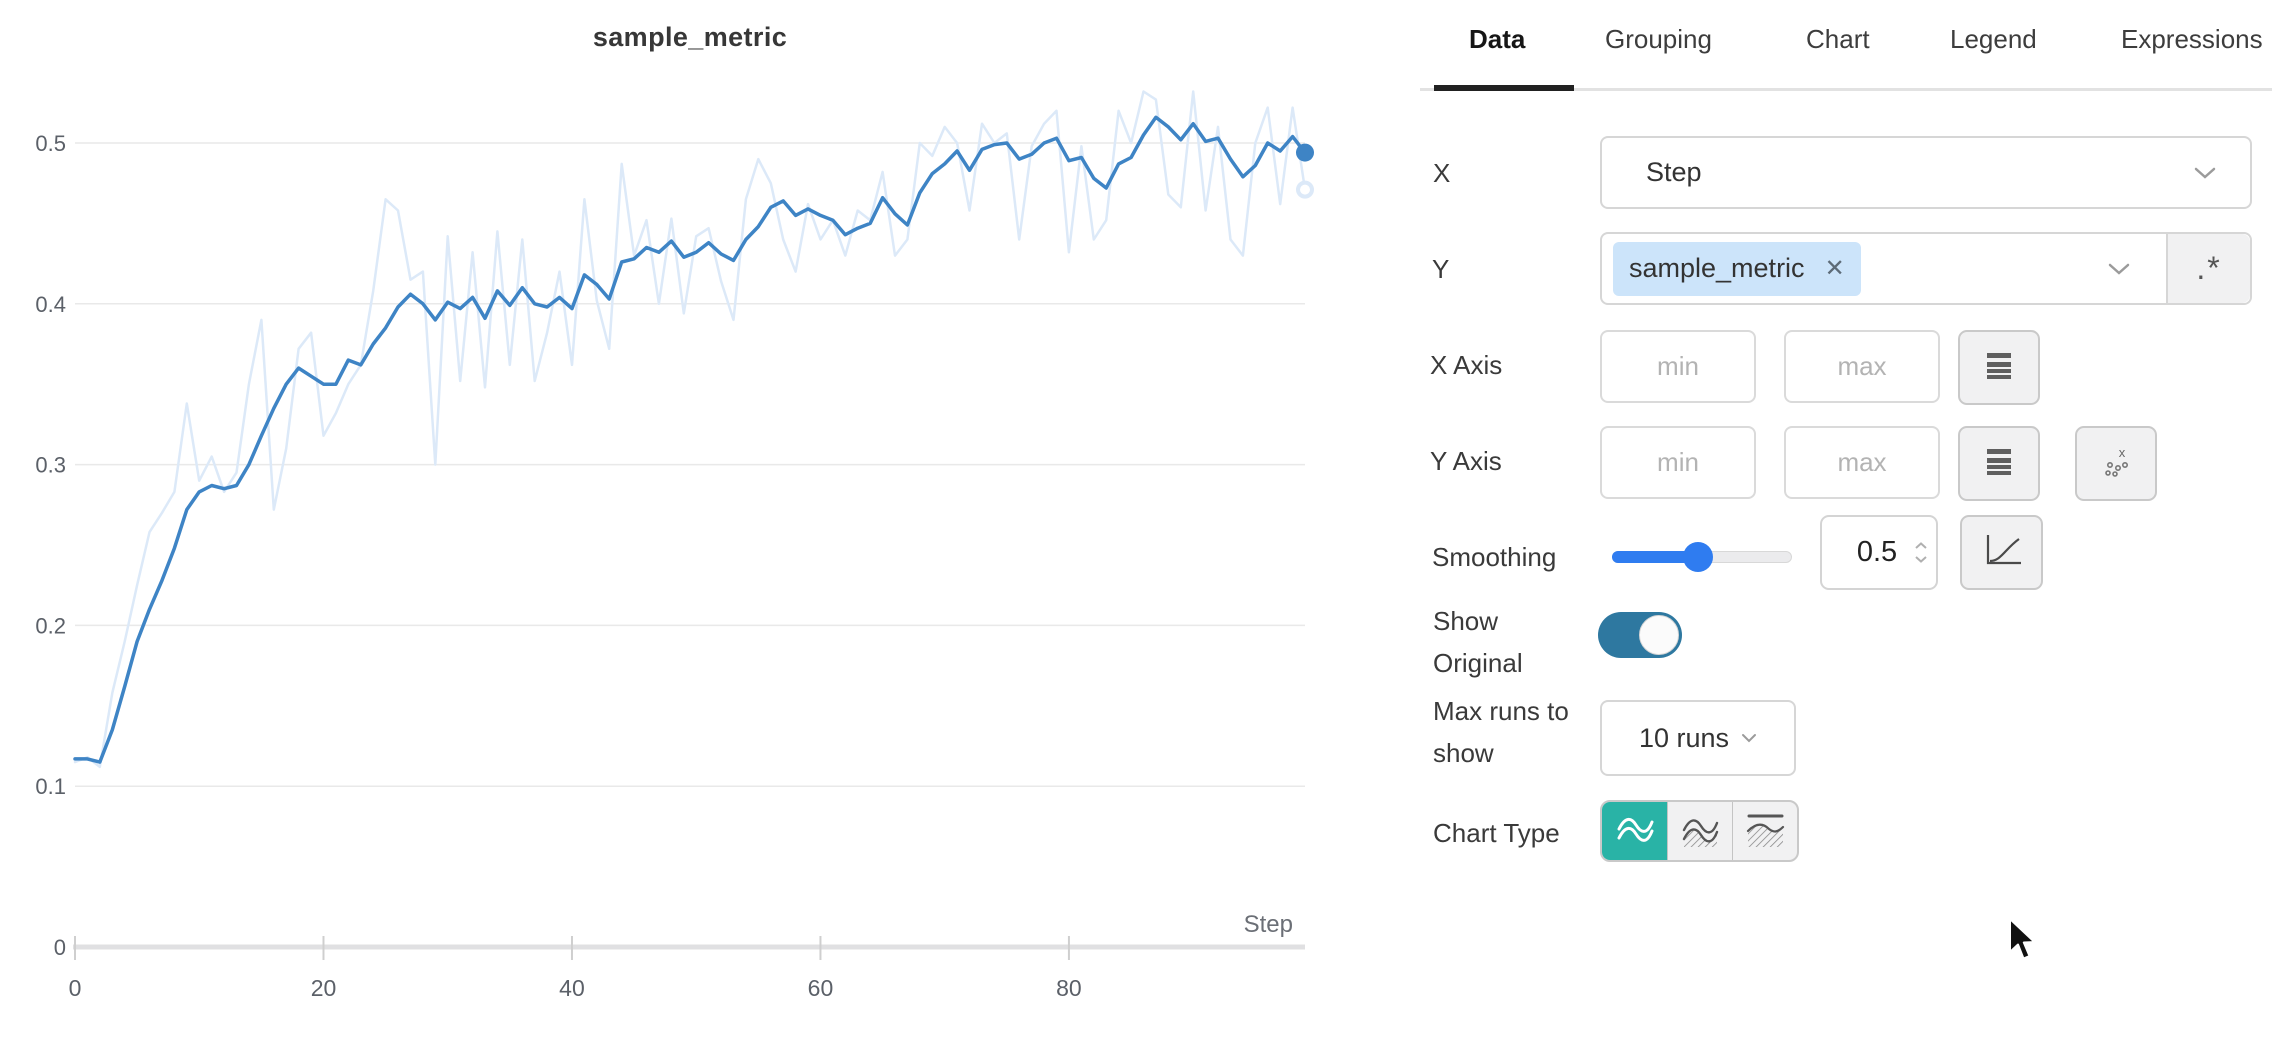 This screenshot has height=1040, width=2272. I want to click on max-runs-value: 10 runs, so click(1684, 737).